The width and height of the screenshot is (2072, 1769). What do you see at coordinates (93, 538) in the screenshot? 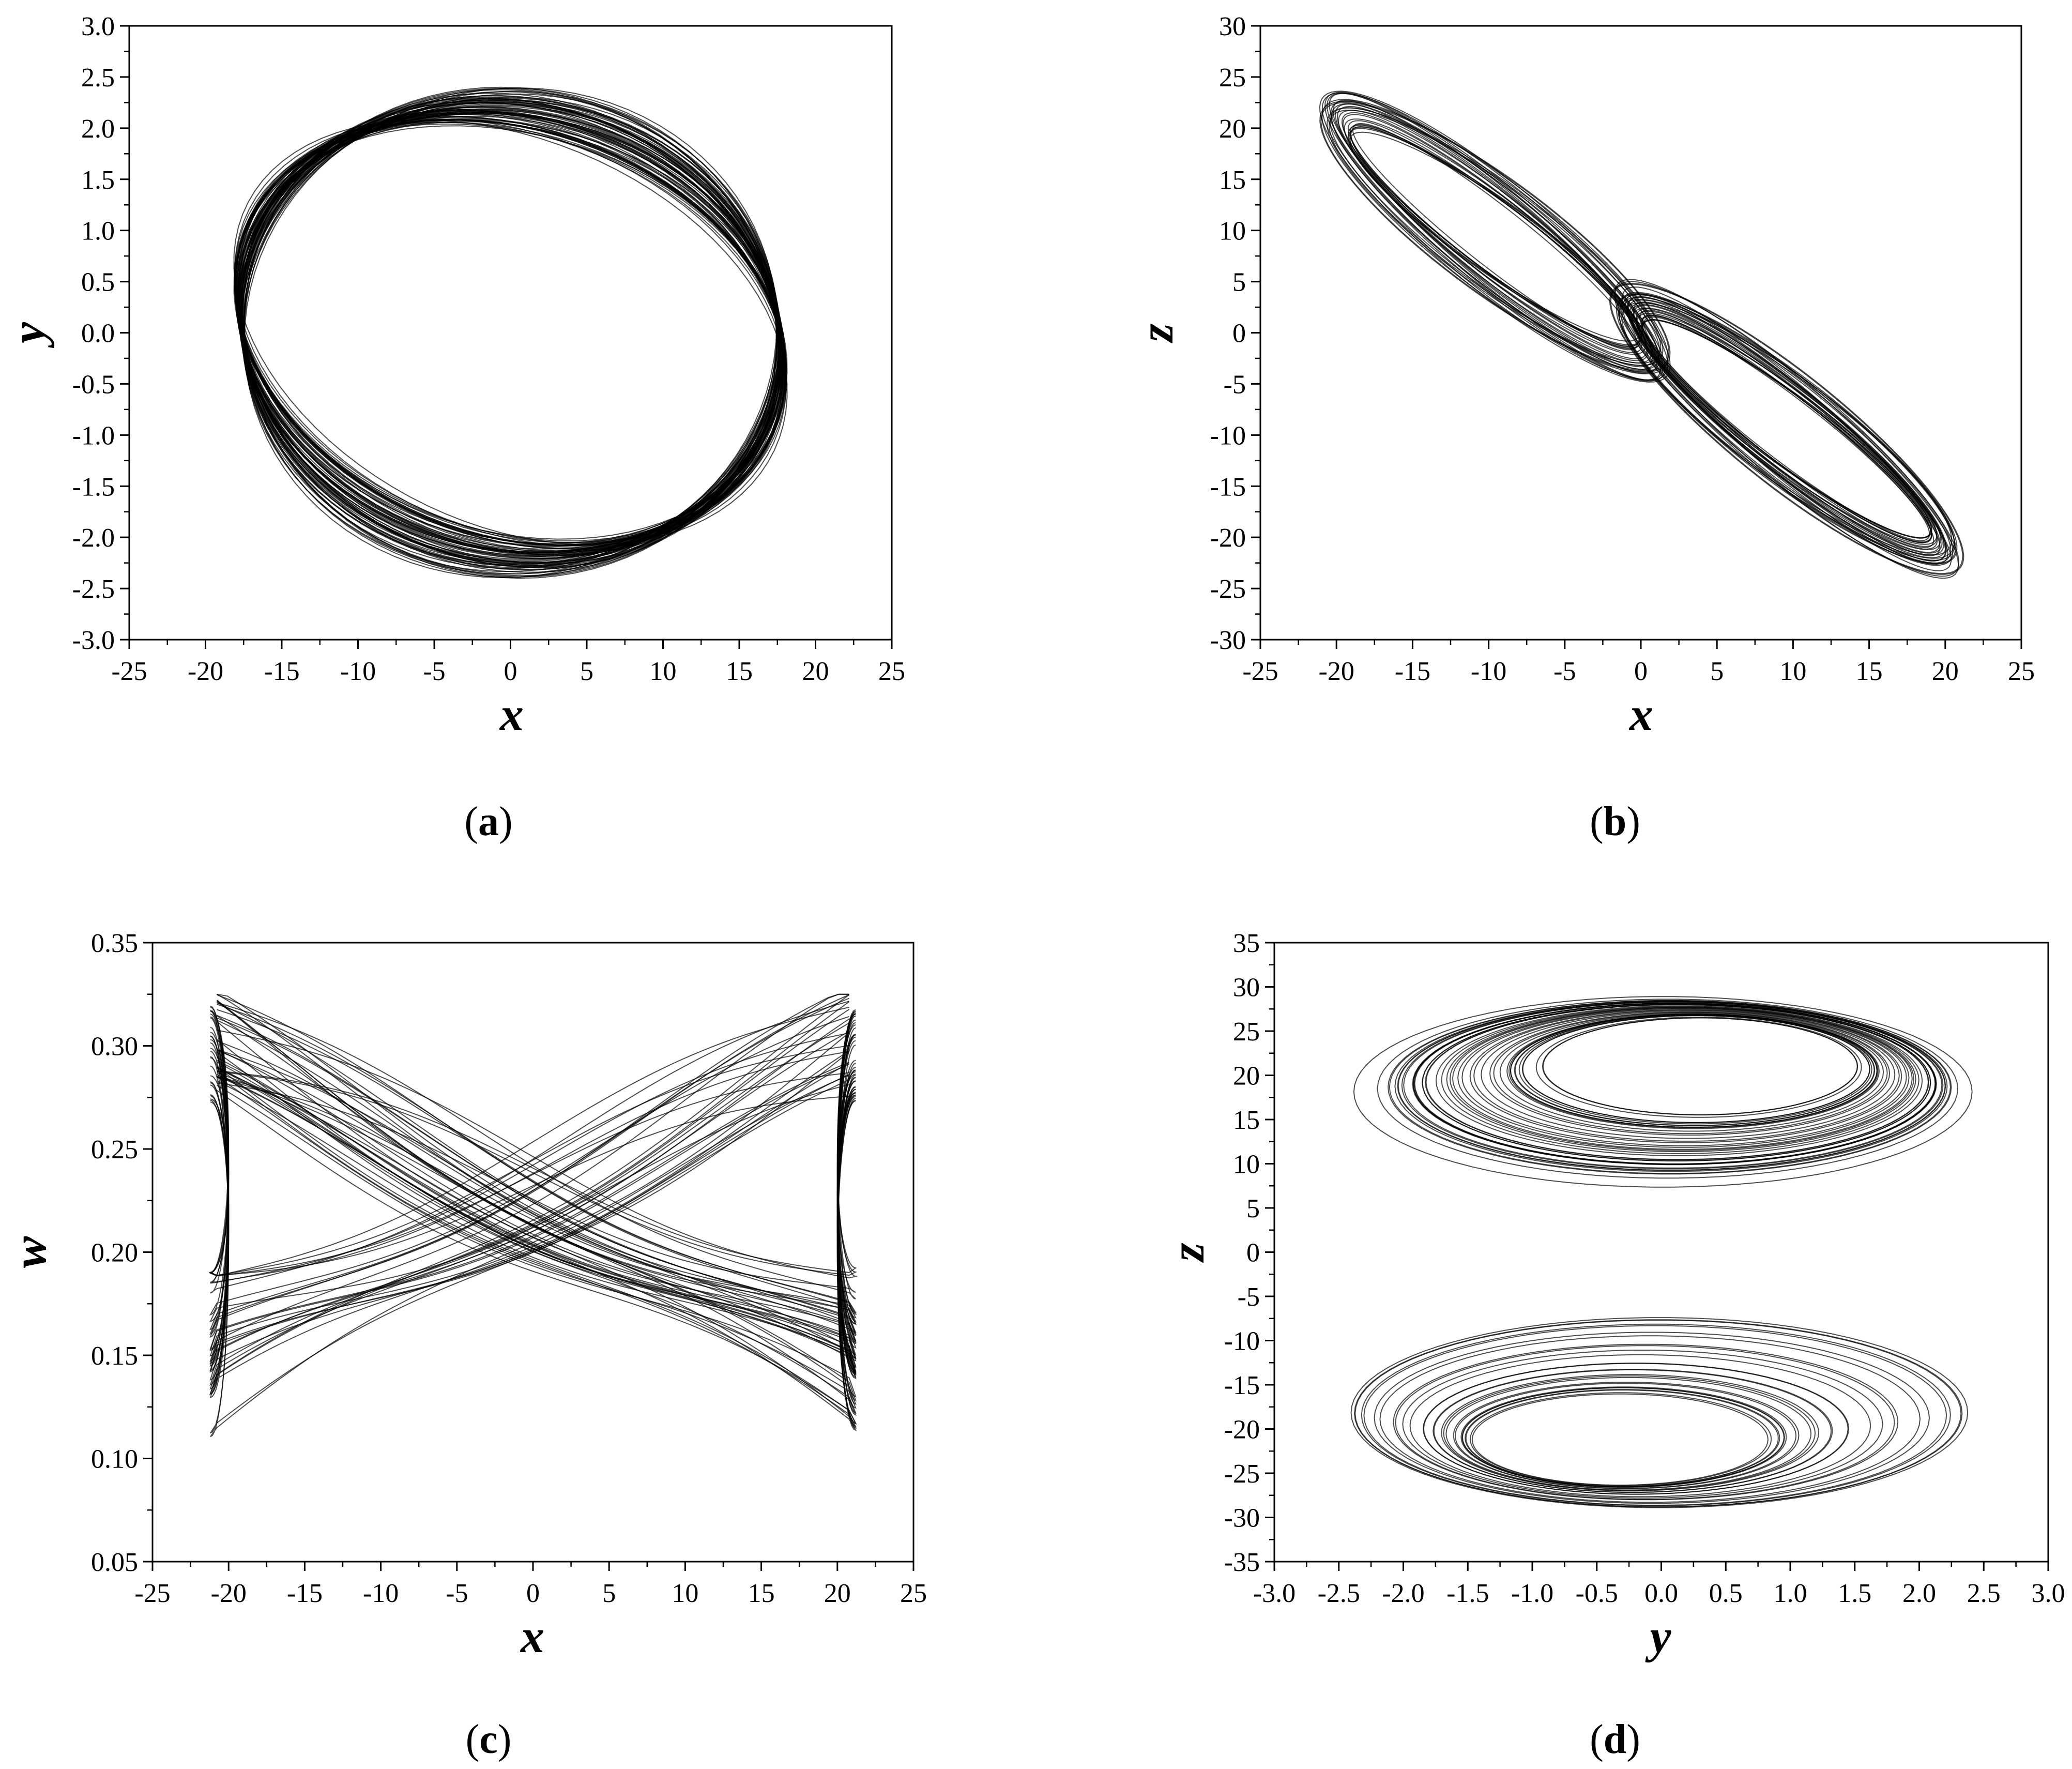
I see `y-tick-label: -2.0` at bounding box center [93, 538].